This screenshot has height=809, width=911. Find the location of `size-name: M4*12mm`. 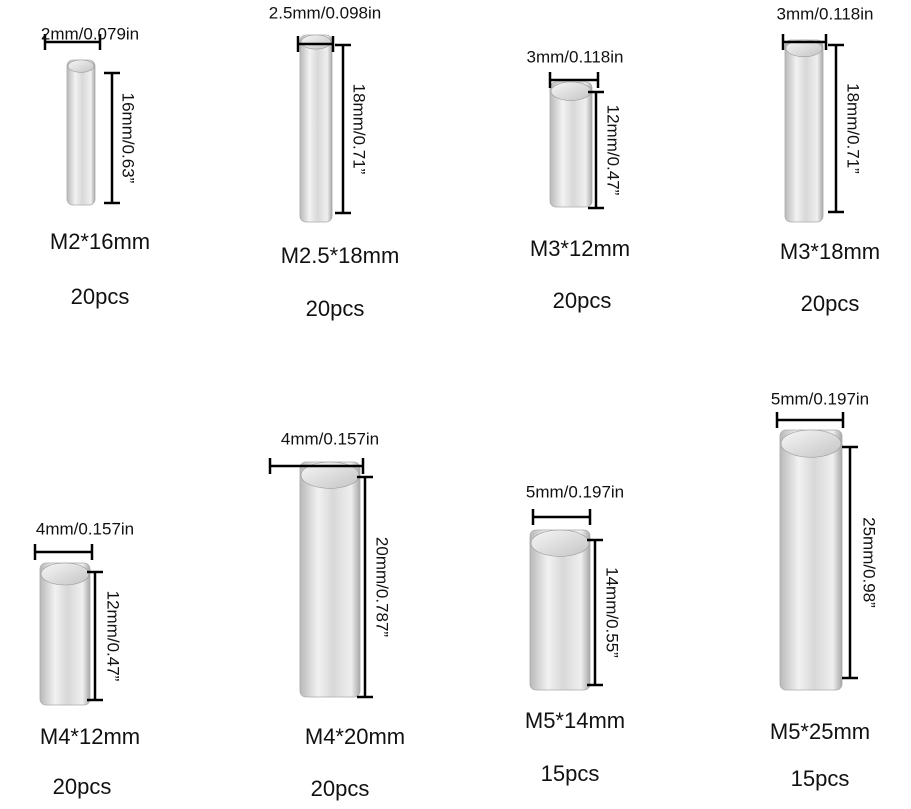

size-name: M4*12mm is located at coordinates (90, 736).